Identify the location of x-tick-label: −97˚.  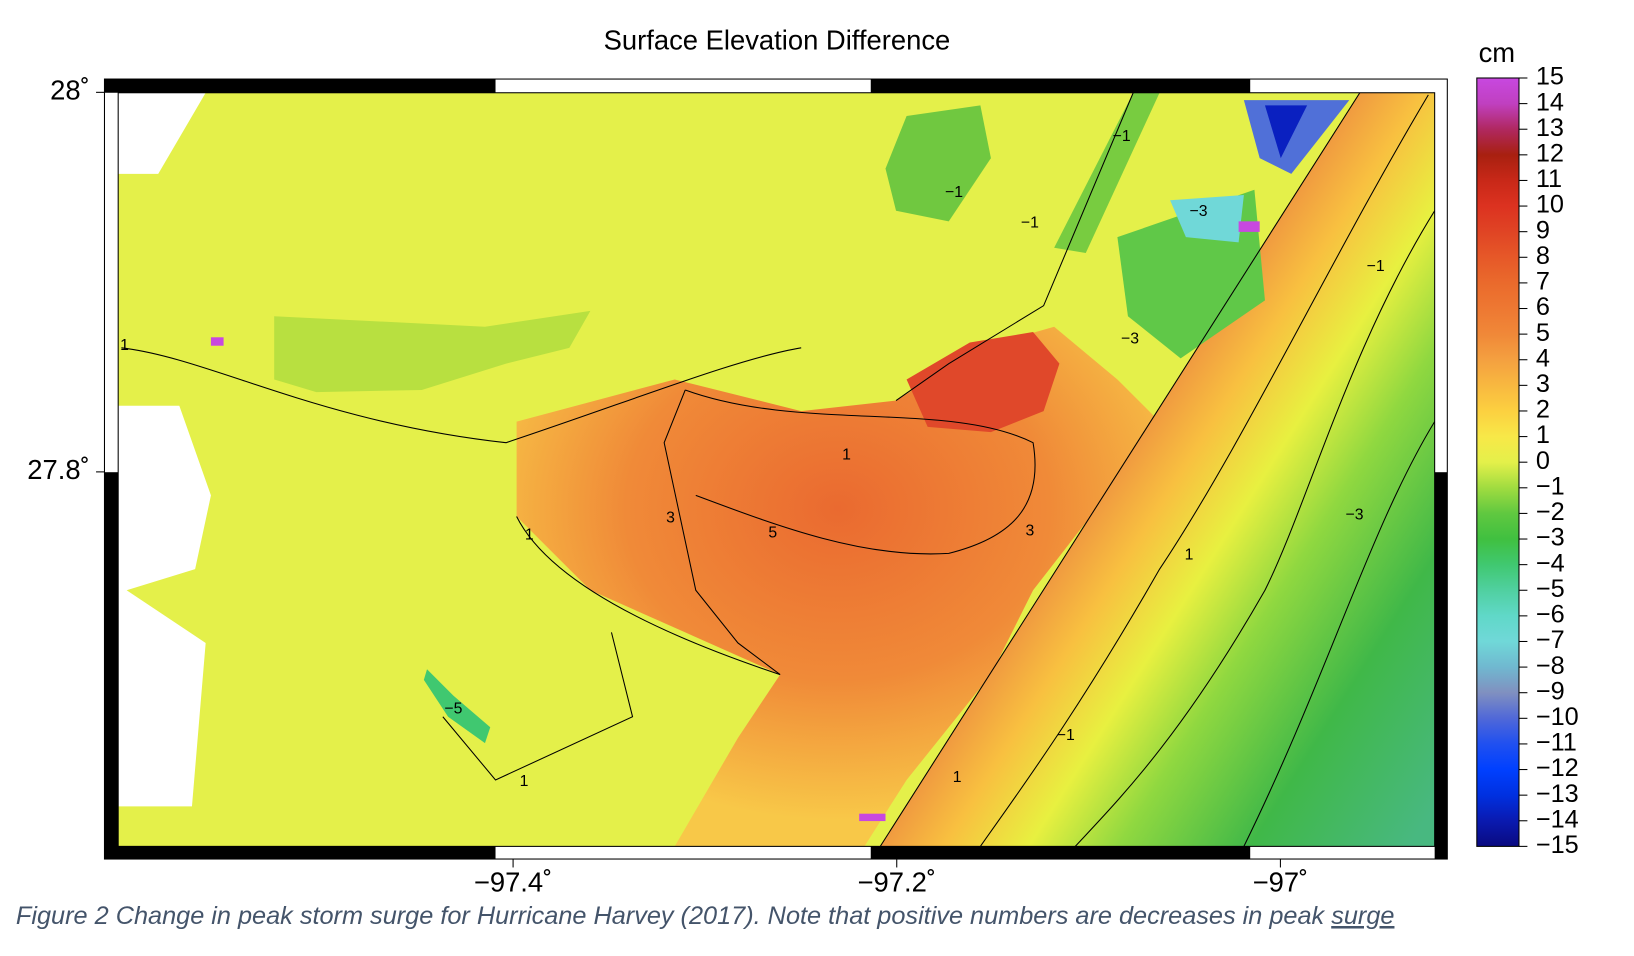
(1281, 882).